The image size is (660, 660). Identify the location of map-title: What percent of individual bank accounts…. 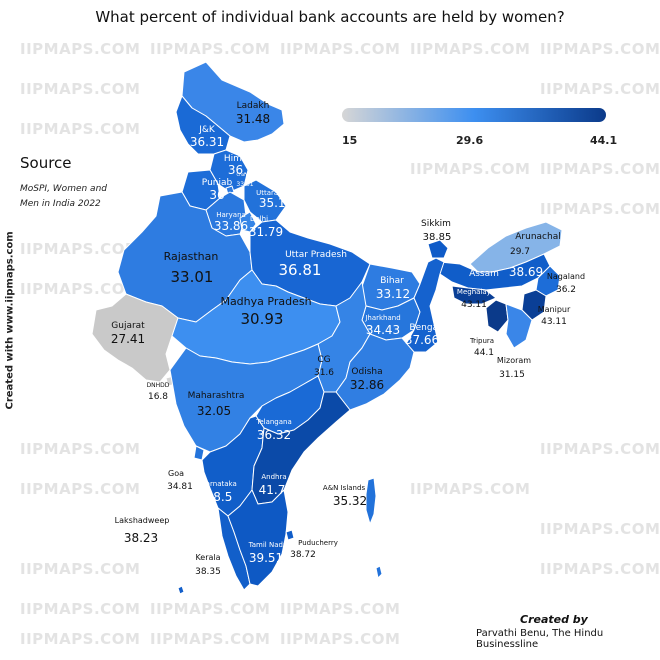
(330, 17).